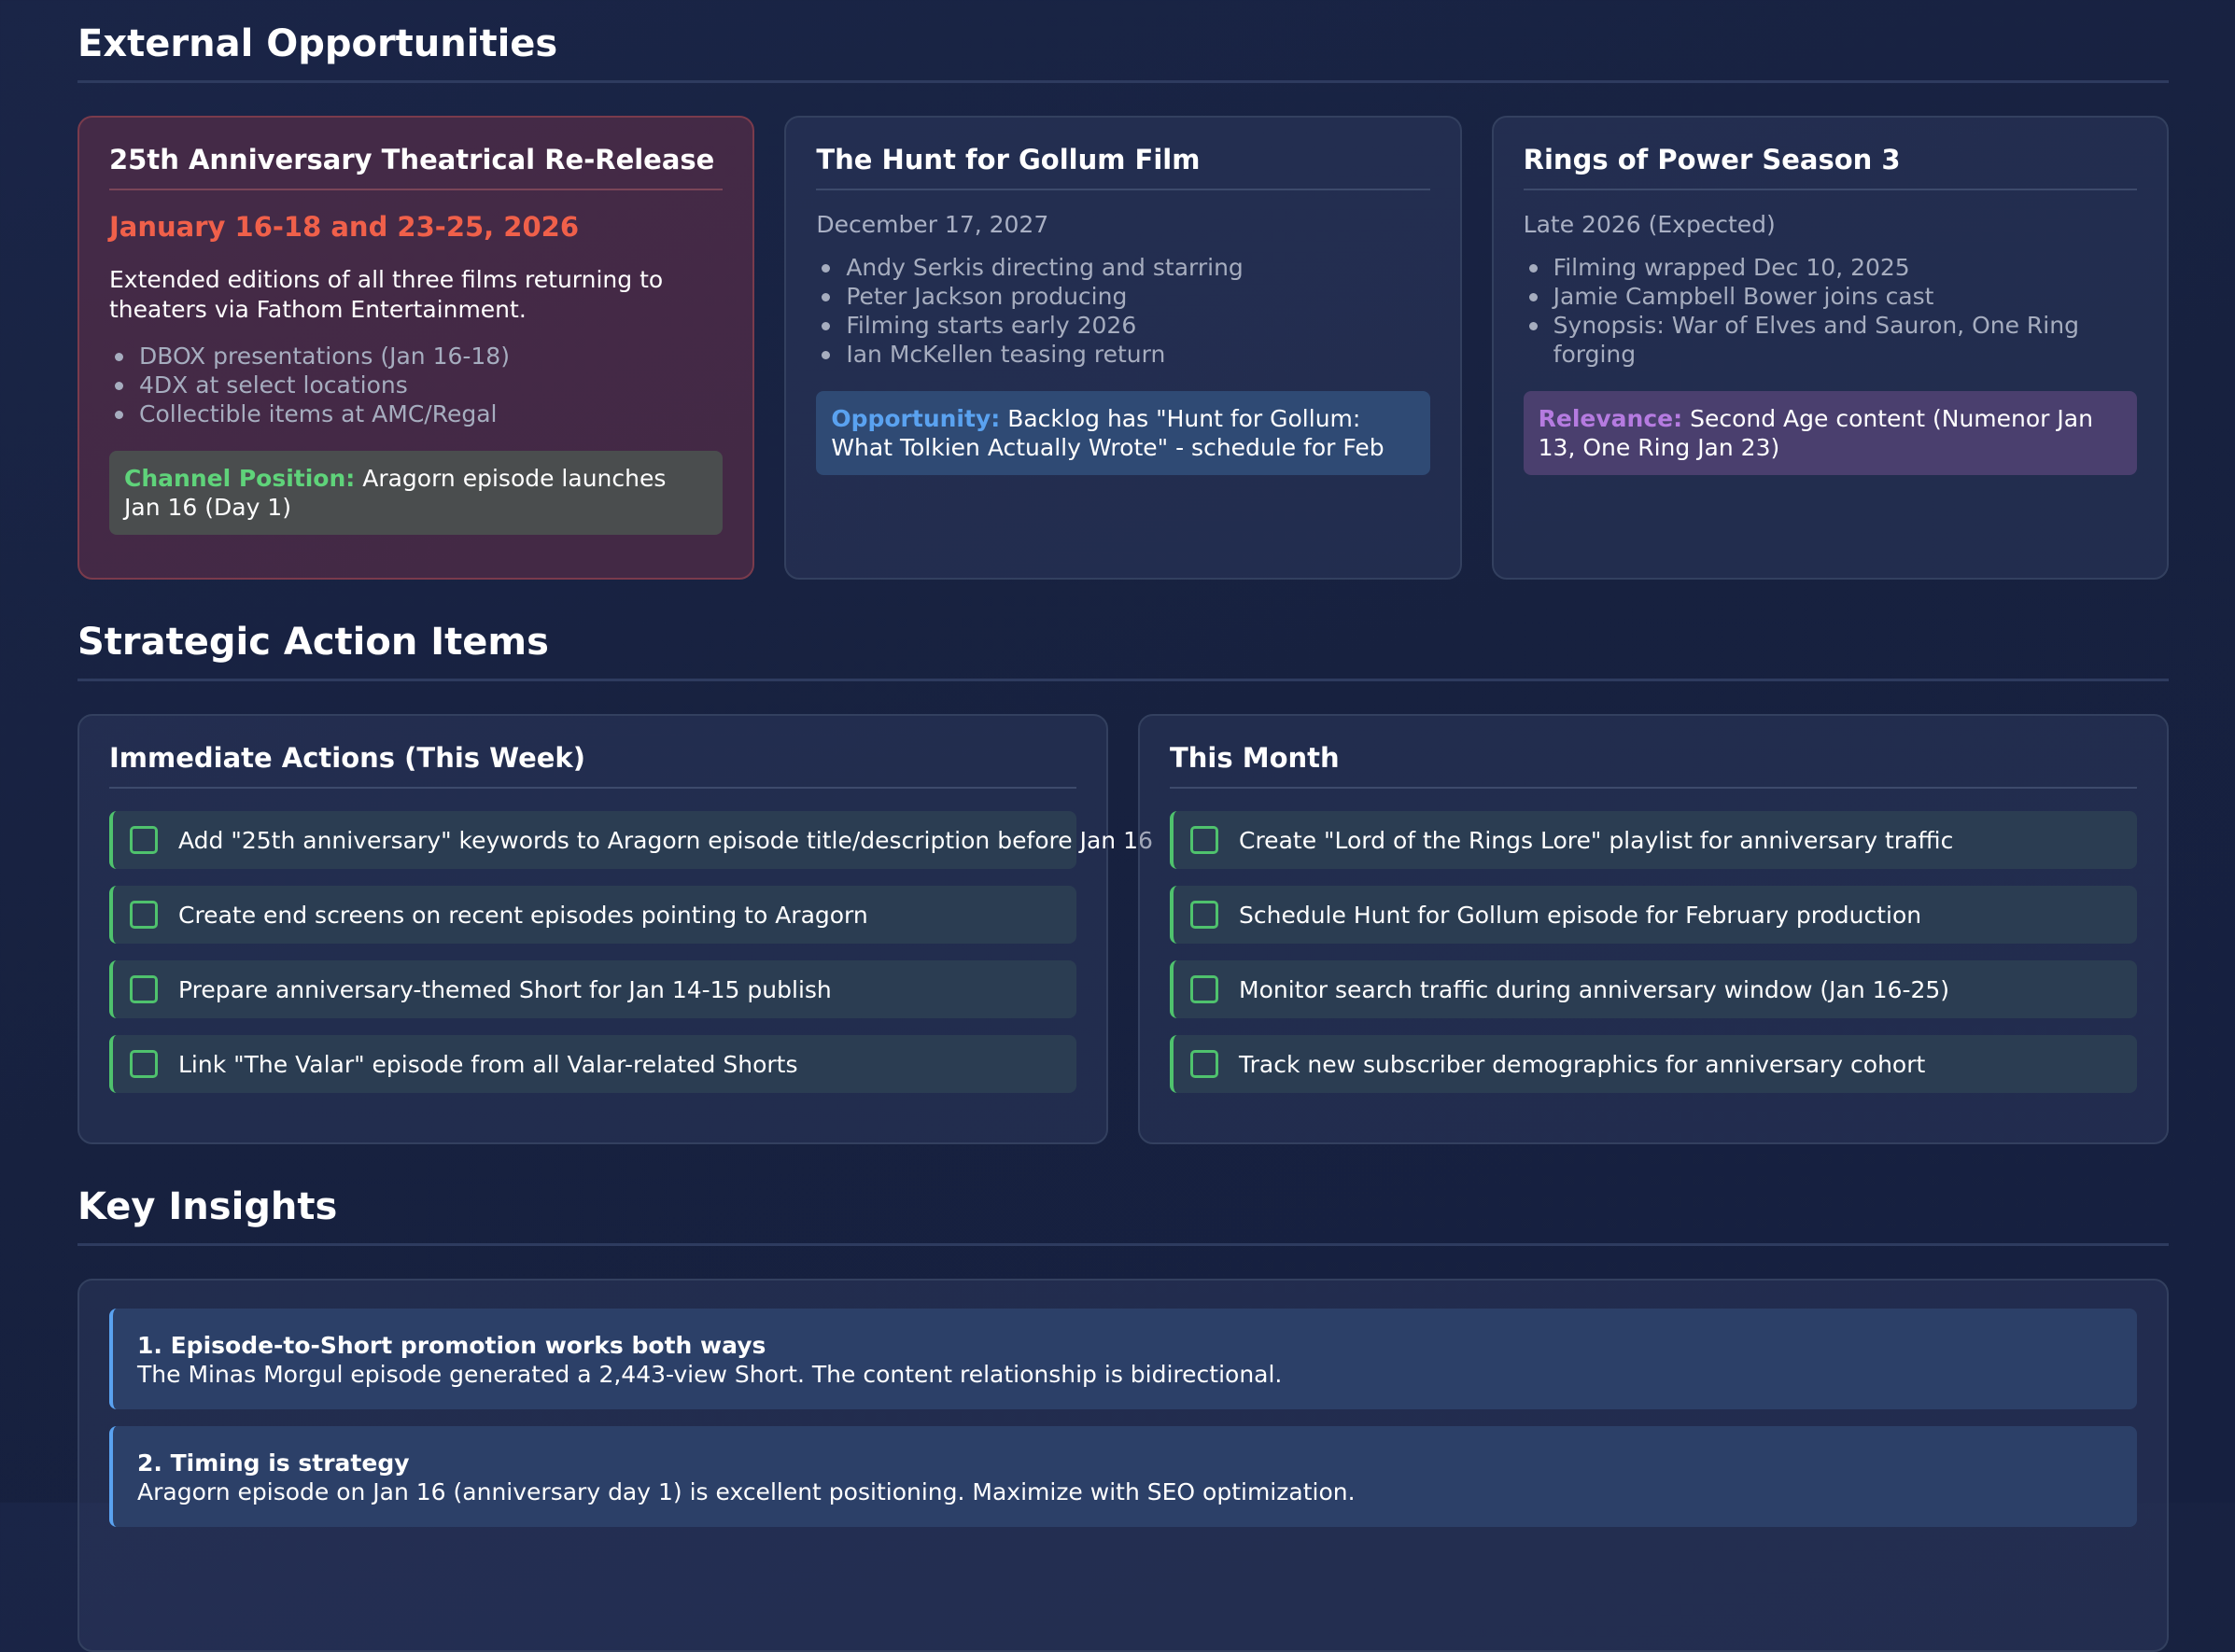  What do you see at coordinates (1123, 167) in the screenshot?
I see `card-title: The Hunt for Gollum Film` at bounding box center [1123, 167].